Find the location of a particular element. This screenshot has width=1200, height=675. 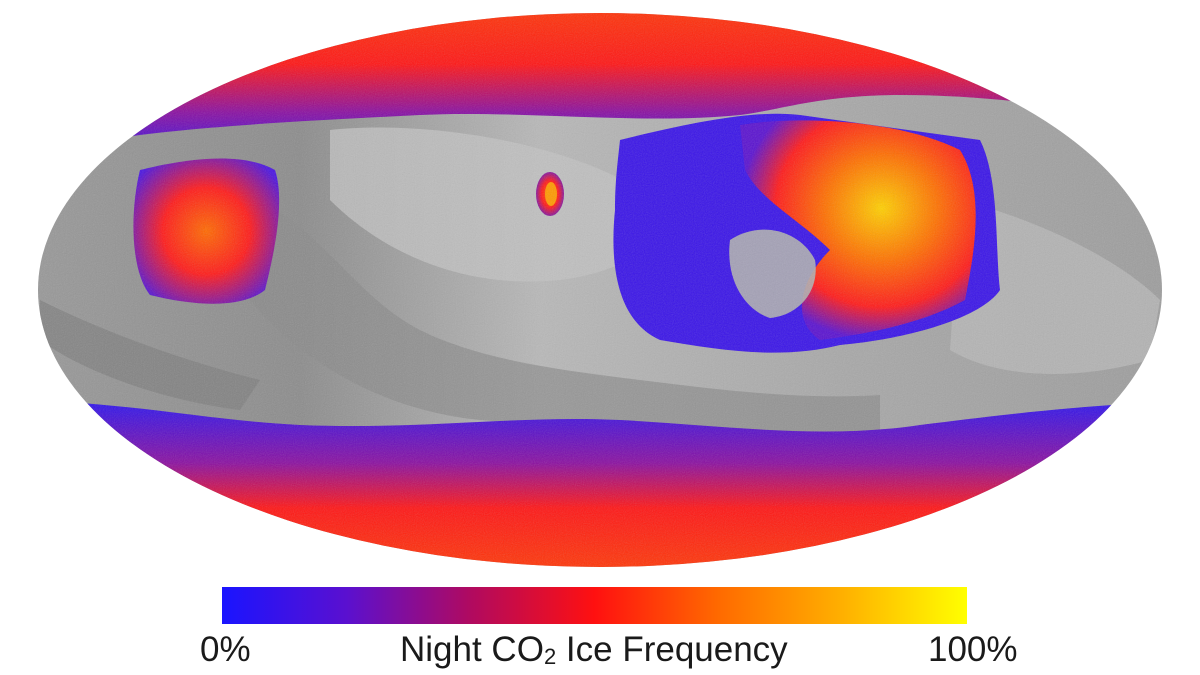

colorbar-title-prefix: Night CO is located at coordinates (472, 649).